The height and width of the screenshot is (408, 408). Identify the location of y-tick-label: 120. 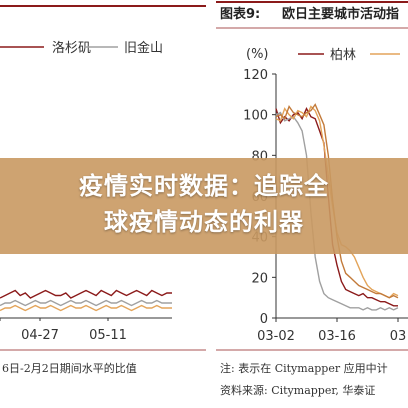
(255, 75).